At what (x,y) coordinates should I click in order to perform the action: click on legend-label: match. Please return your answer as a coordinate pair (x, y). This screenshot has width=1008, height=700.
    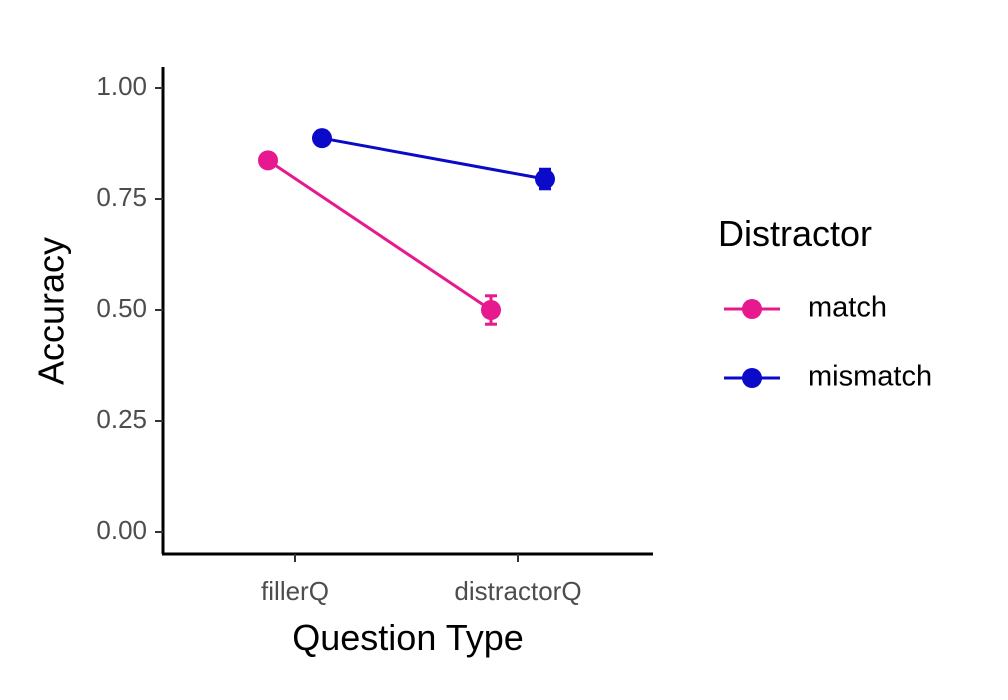
    Looking at the image, I should click on (847, 308).